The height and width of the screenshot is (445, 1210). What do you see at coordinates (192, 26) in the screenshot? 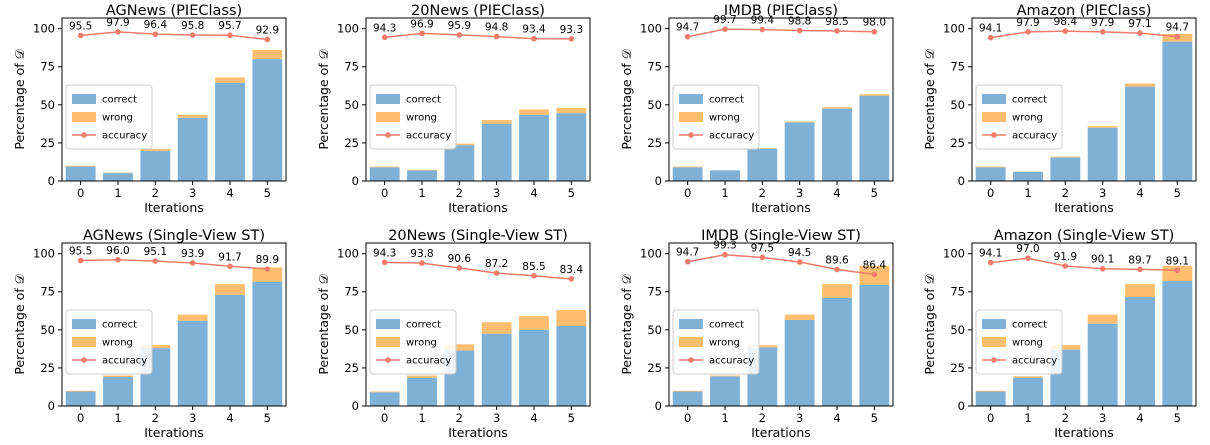
I see `accuracy-label: 95.8` at bounding box center [192, 26].